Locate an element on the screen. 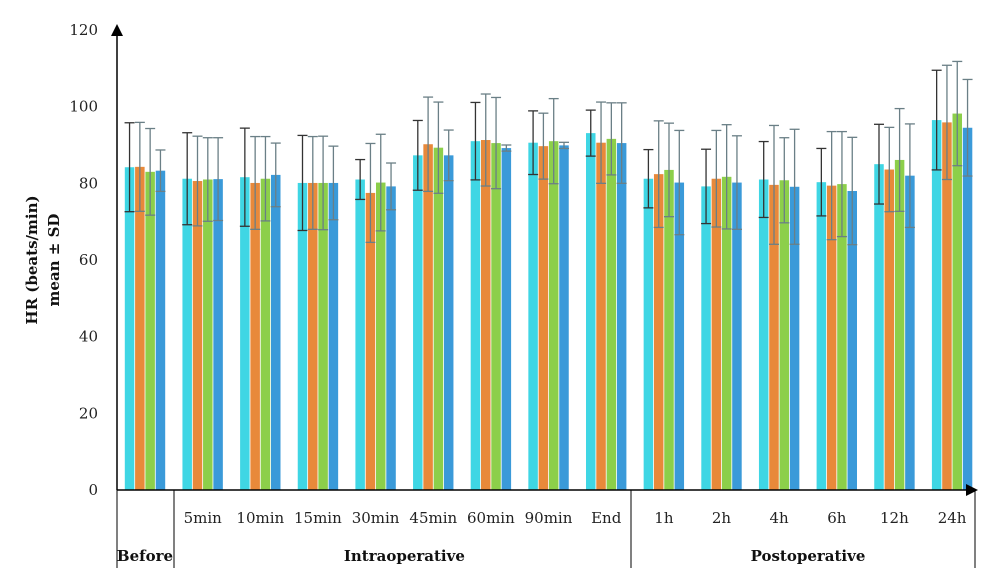 Image resolution: width=1000 pixels, height=581 pixels. bar-before-s1 is located at coordinates (129, 329).